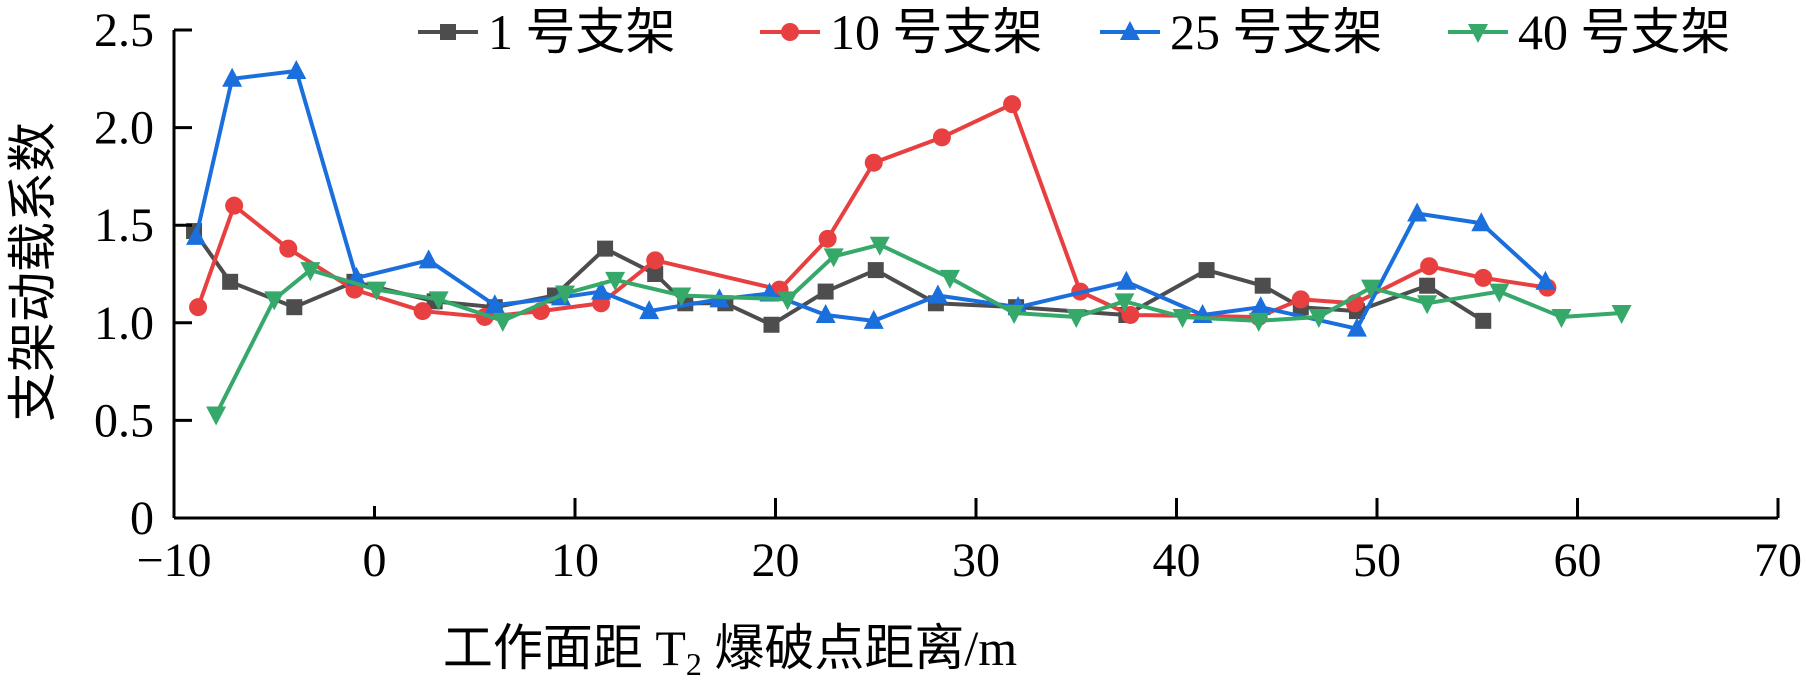  I want to click on x-tick-label: 0, so click(375, 560).